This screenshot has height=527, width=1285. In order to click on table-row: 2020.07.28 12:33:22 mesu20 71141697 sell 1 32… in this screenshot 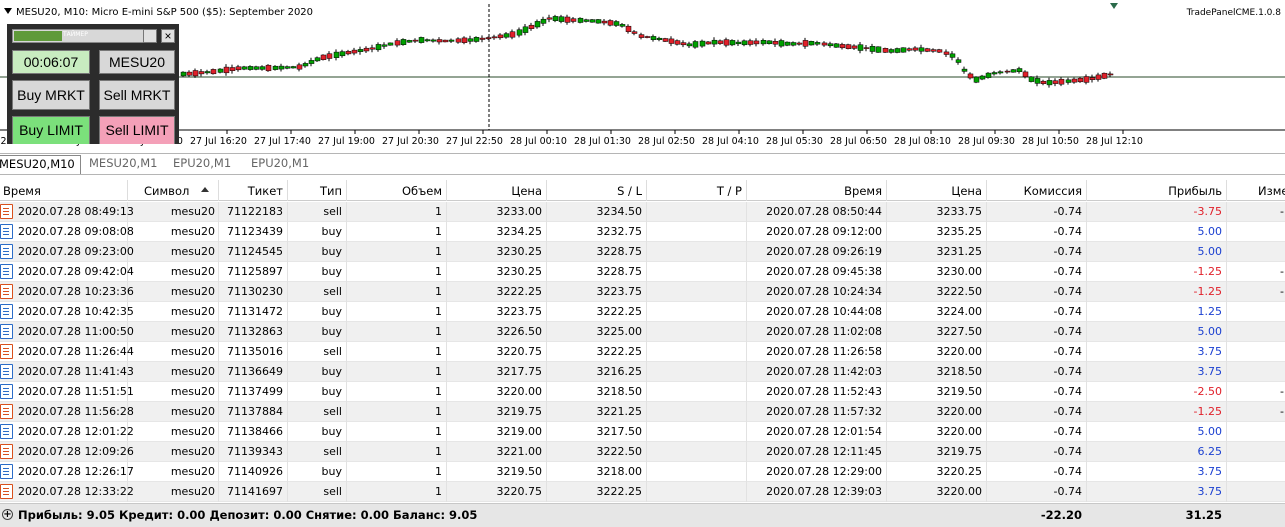, I will do `click(642, 492)`.